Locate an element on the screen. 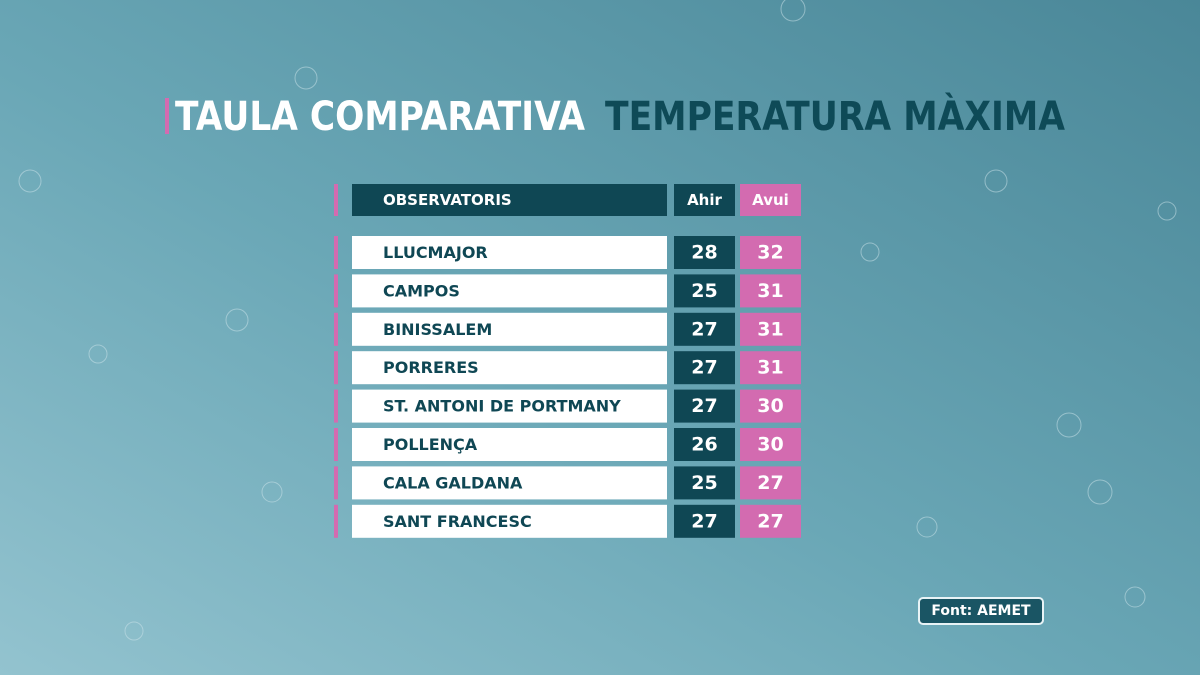 The width and height of the screenshot is (1200, 679). source-box is located at coordinates (981, 611).